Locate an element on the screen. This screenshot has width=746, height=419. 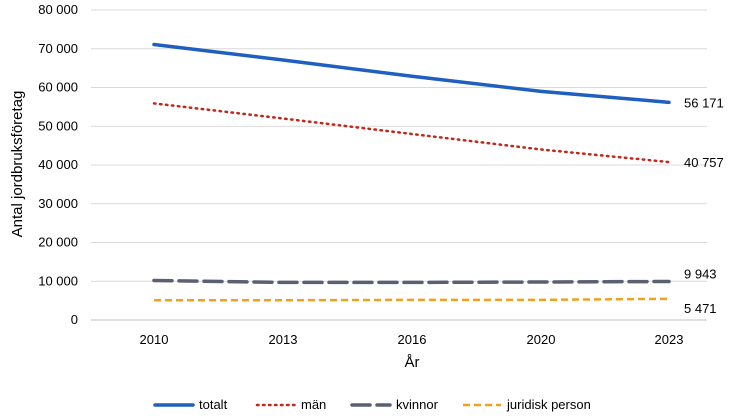
x-tick-label: 2016 is located at coordinates (412, 339).